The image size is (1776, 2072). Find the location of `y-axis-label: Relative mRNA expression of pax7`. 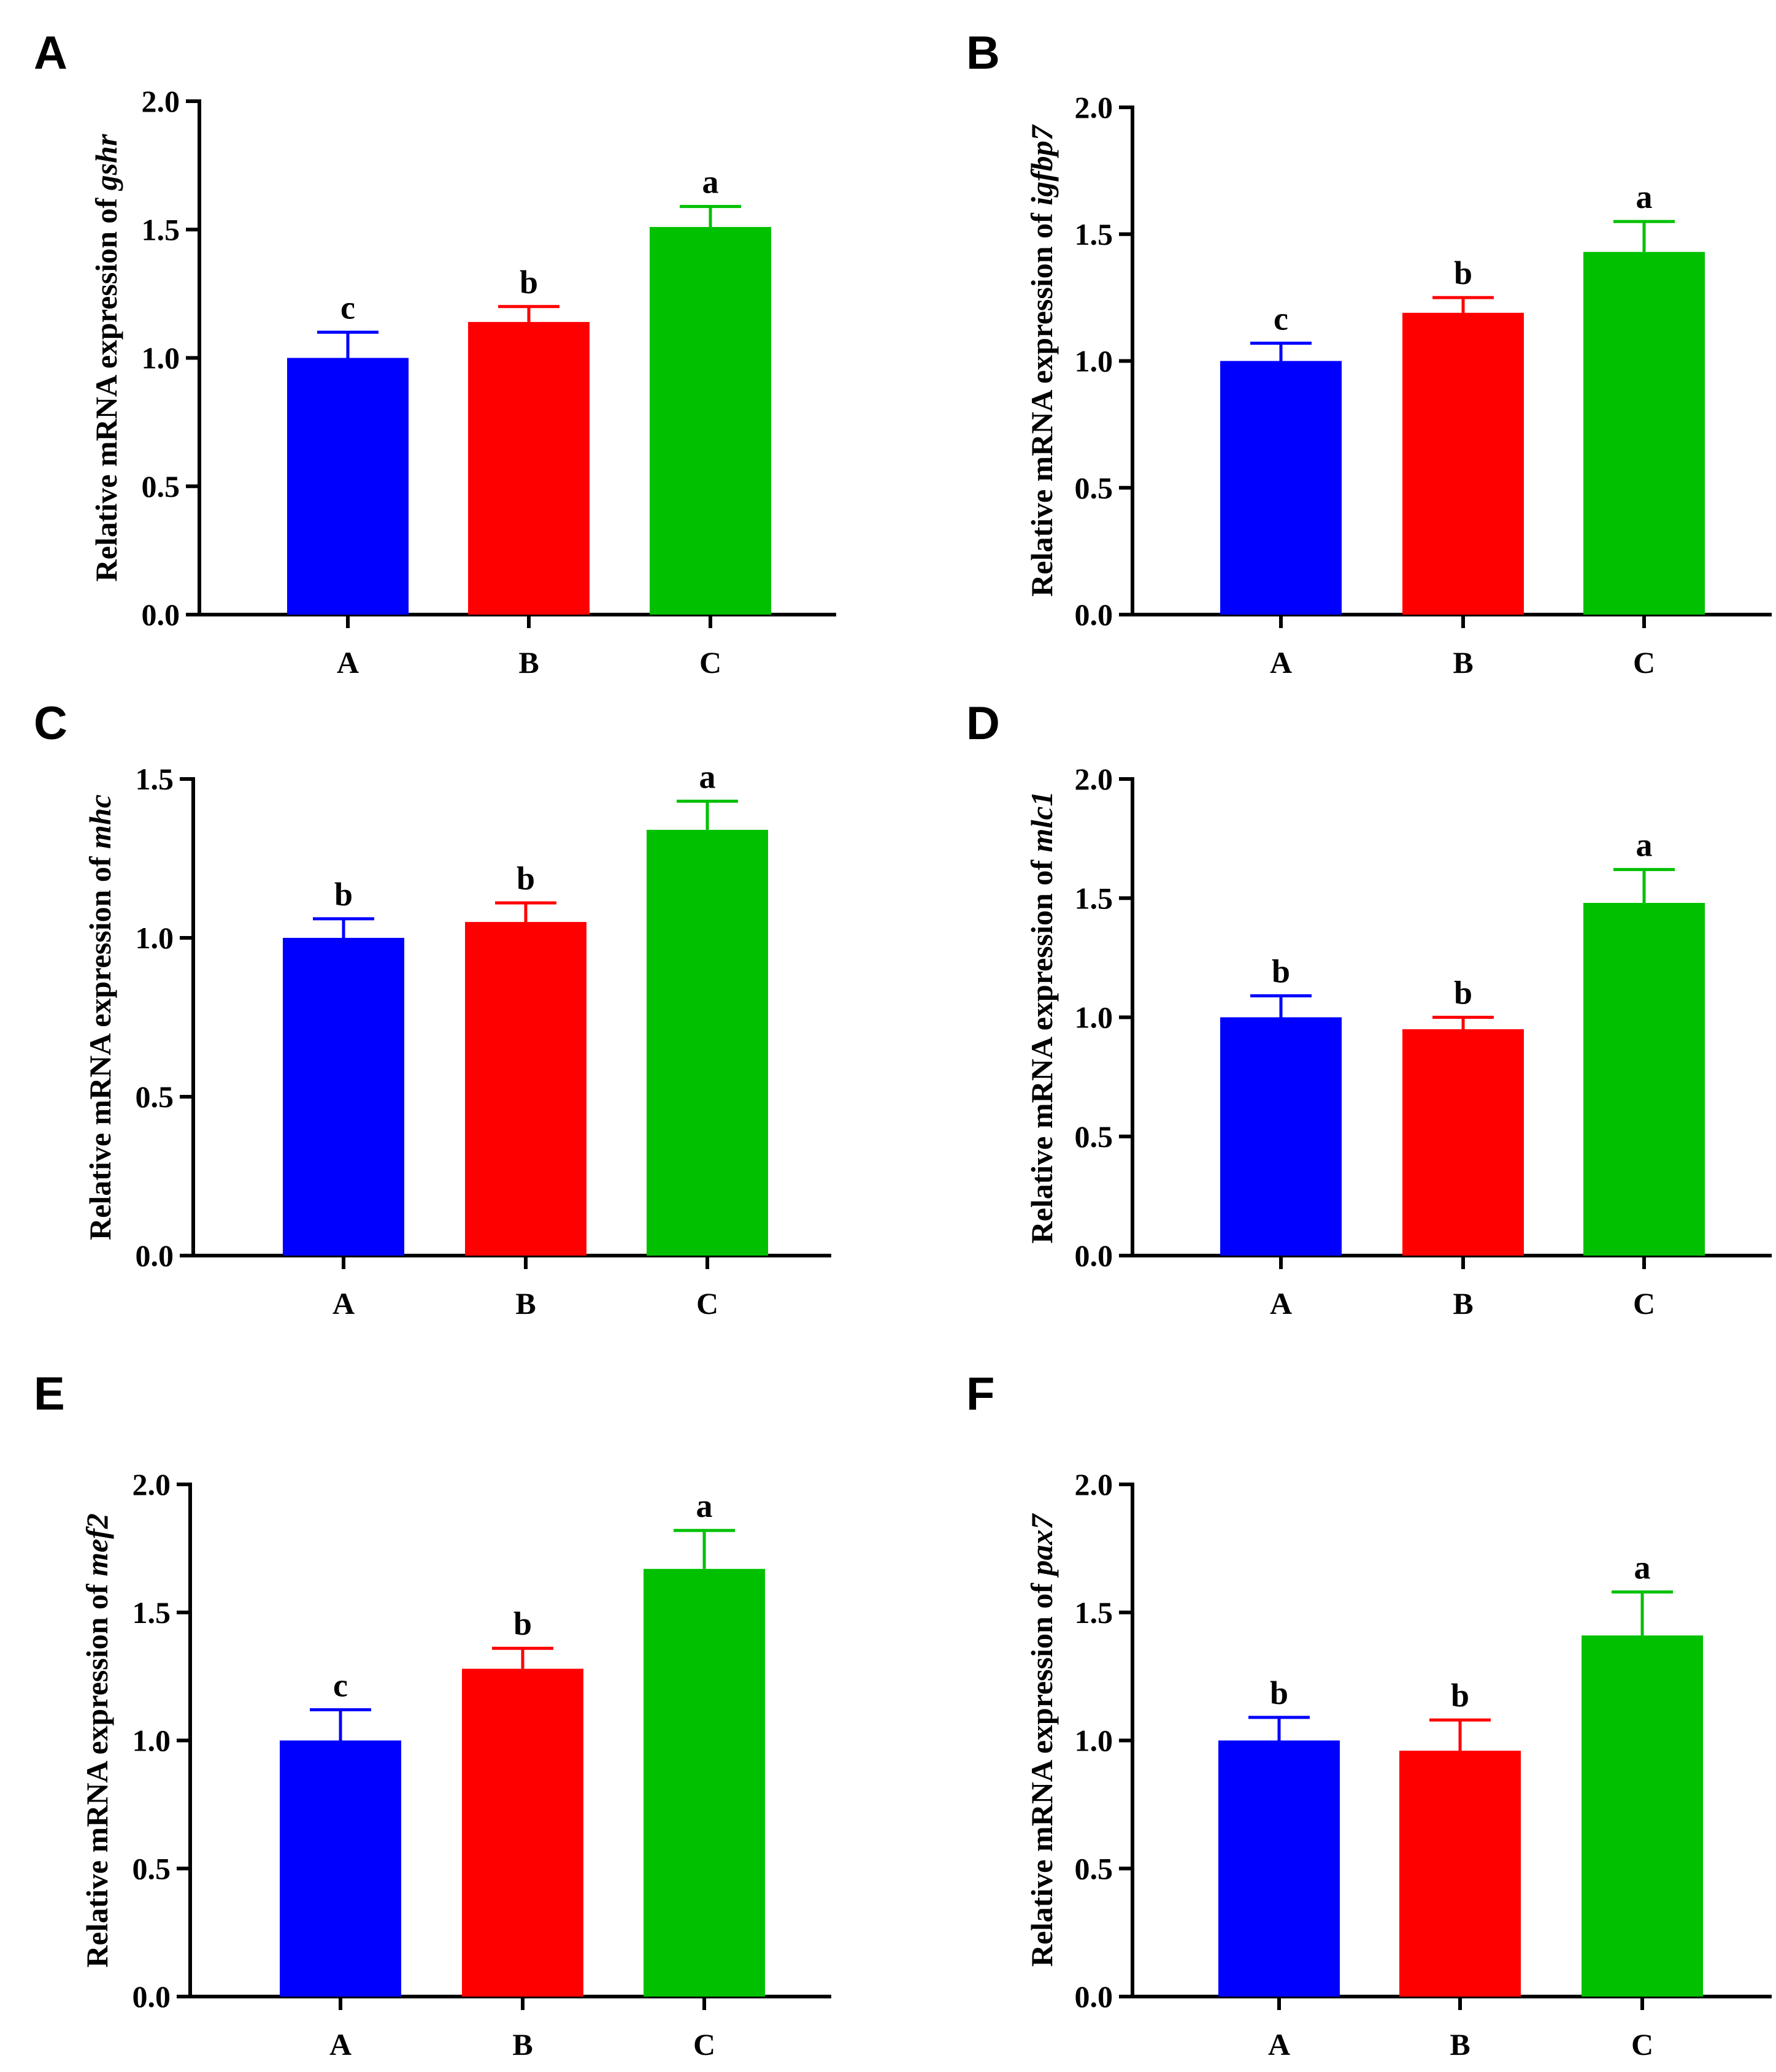

y-axis-label: Relative mRNA expression of pax7 is located at coordinates (1041, 1740).